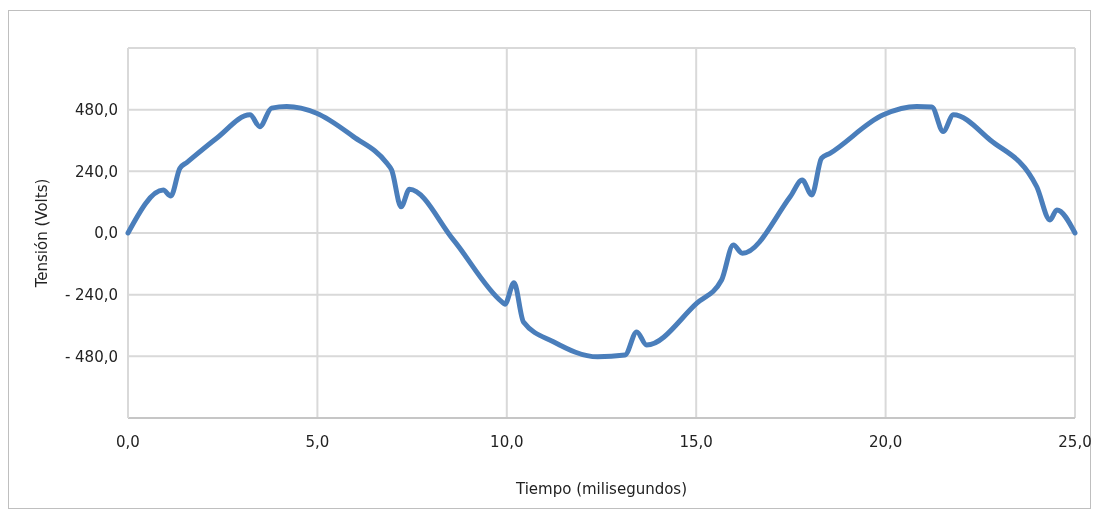  Describe the element at coordinates (96, 109) in the screenshot. I see `y-tick-label: 480,0` at that location.